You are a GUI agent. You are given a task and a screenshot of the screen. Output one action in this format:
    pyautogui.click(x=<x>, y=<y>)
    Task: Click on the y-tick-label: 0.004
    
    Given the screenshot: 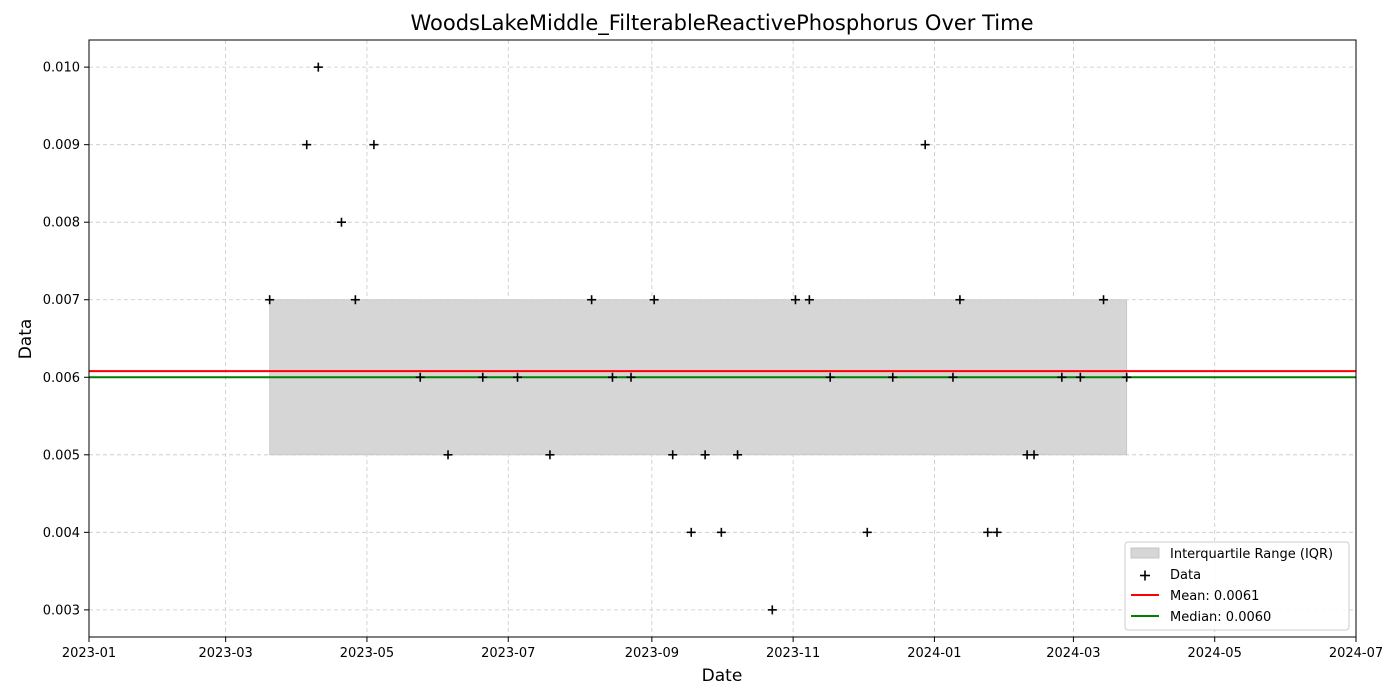 What is the action you would take?
    pyautogui.click(x=61, y=533)
    